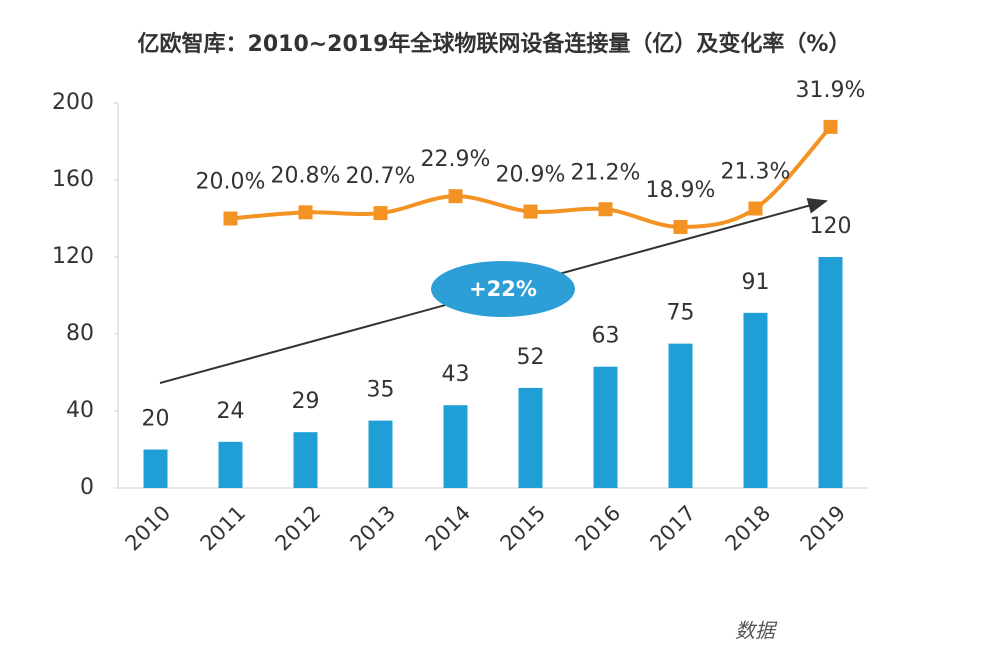 The width and height of the screenshot is (988, 662). What do you see at coordinates (73, 256) in the screenshot?
I see `y-tick-label: 120` at bounding box center [73, 256].